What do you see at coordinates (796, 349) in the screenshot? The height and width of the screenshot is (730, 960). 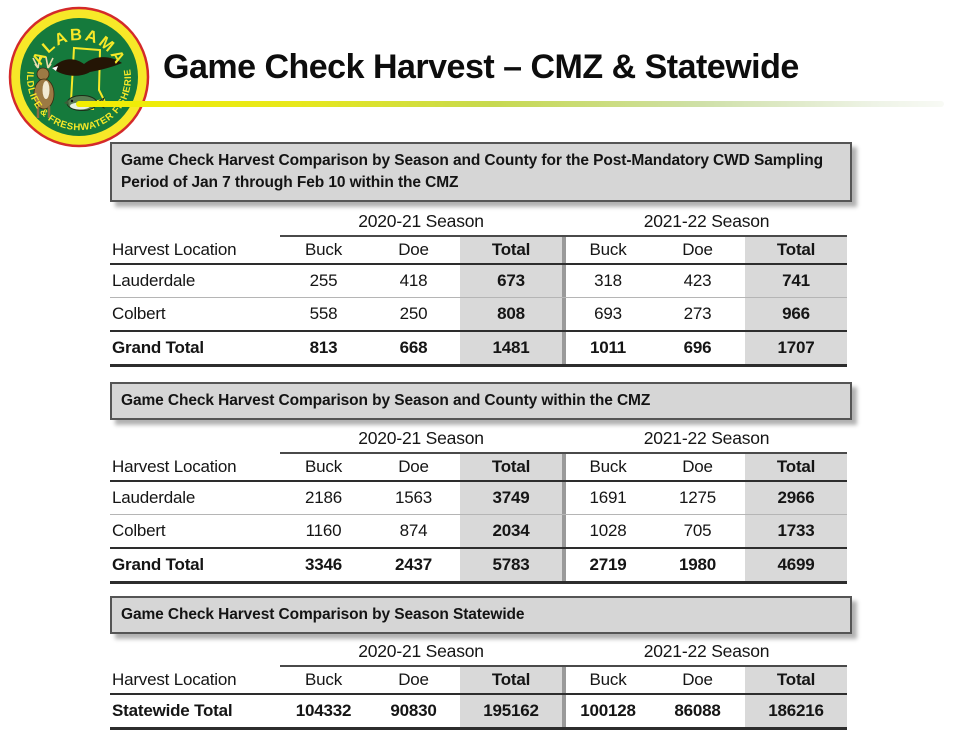 I see `cell-value: 1707` at bounding box center [796, 349].